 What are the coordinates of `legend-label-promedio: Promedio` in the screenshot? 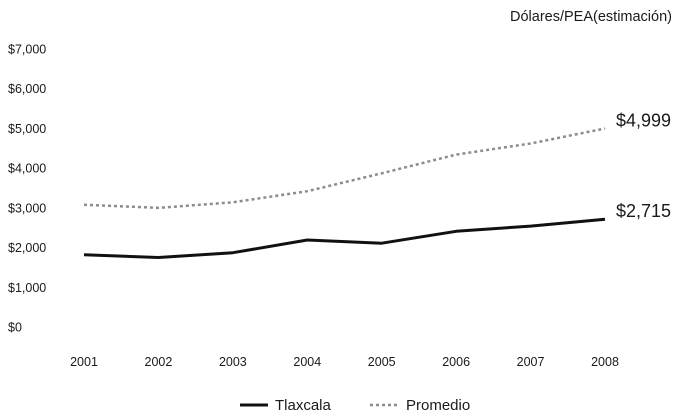 It's located at (438, 405).